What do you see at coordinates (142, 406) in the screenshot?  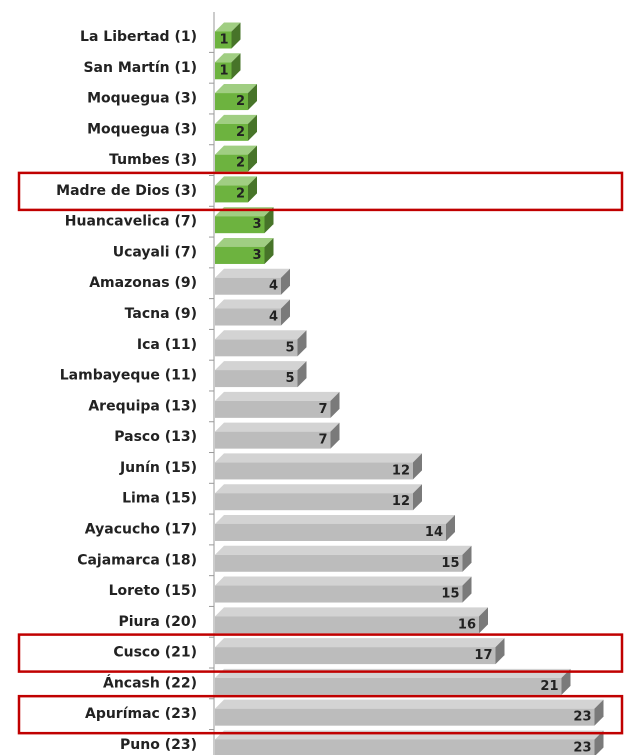 I see `category-label: Arequipa (13)` at bounding box center [142, 406].